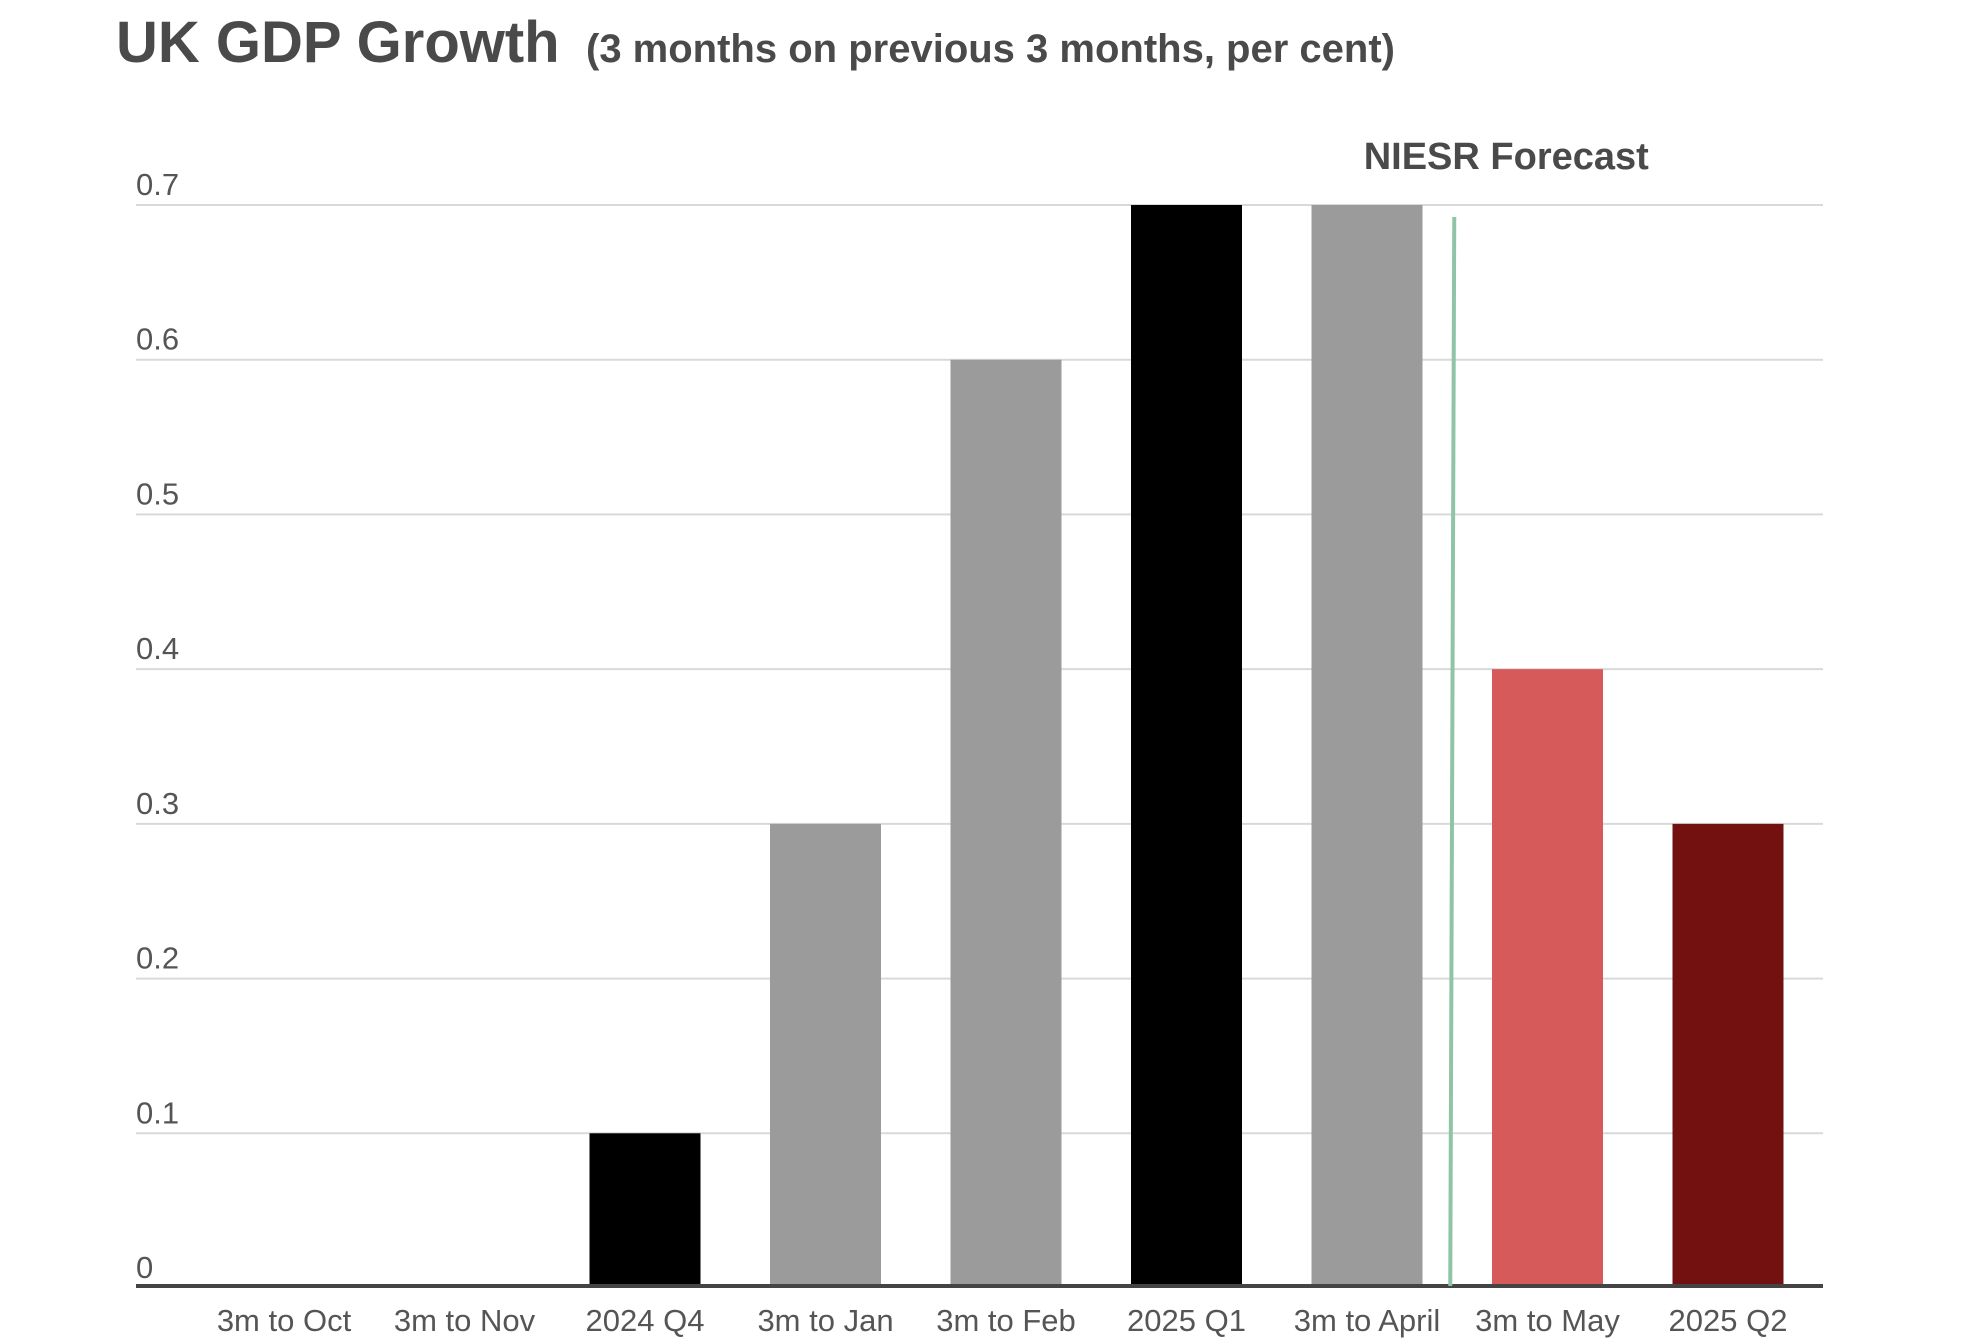 The width and height of the screenshot is (1970, 1344). Describe the element at coordinates (1452, 751) in the screenshot. I see `forecast-divider-line` at that location.